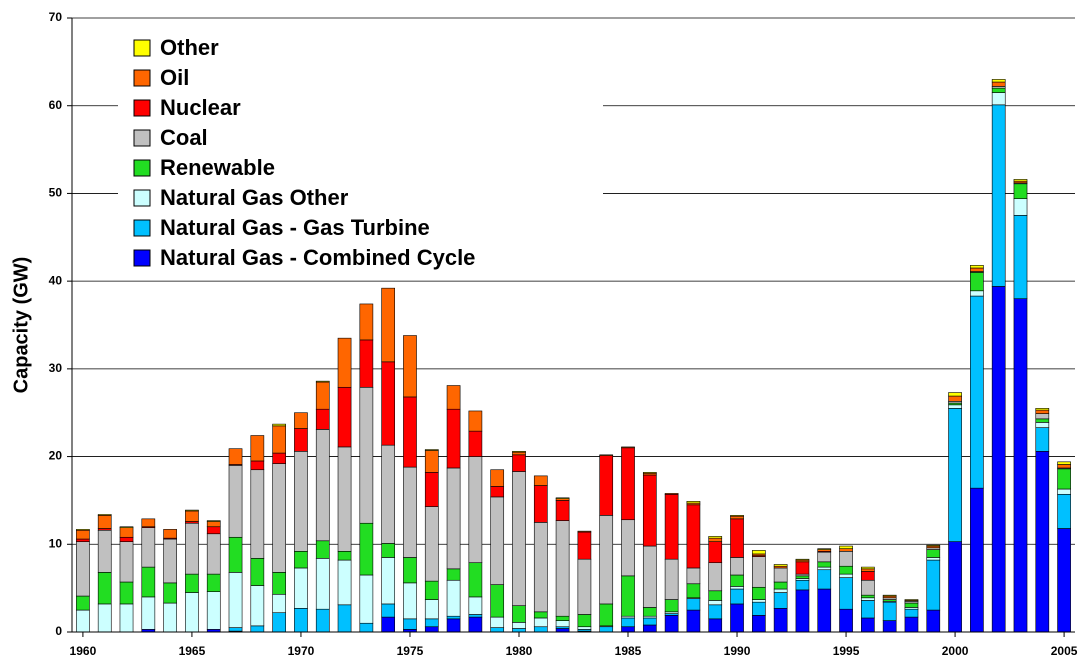  I want to click on y-tick-label: 10, so click(56, 543).